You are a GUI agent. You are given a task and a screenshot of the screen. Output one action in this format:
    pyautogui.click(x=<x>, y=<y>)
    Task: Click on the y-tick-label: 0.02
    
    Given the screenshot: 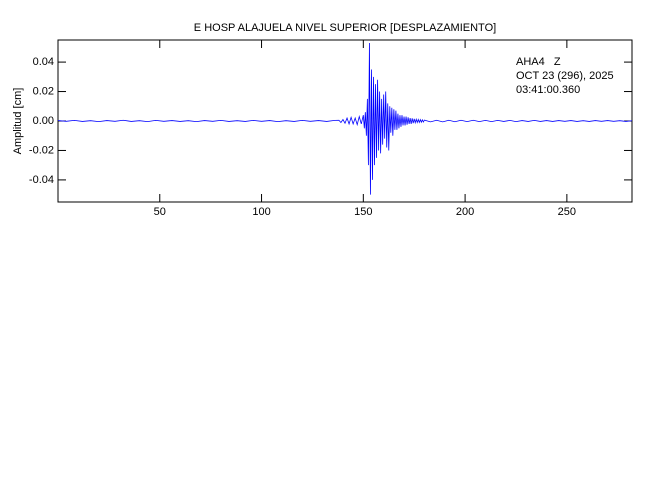 What is the action you would take?
    pyautogui.click(x=43, y=91)
    